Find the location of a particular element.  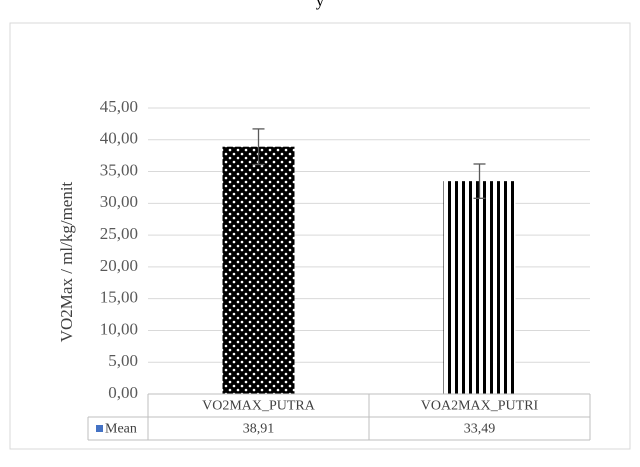

y-tick-label: 35,00 is located at coordinates (119, 169).